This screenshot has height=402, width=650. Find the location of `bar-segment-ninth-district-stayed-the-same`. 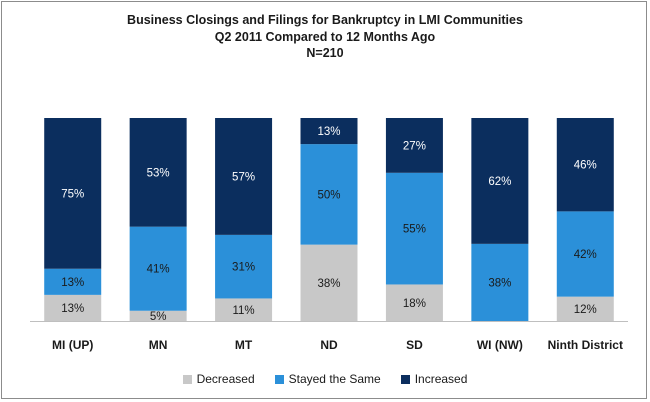

bar-segment-ninth-district-stayed-the-same is located at coordinates (585, 254).